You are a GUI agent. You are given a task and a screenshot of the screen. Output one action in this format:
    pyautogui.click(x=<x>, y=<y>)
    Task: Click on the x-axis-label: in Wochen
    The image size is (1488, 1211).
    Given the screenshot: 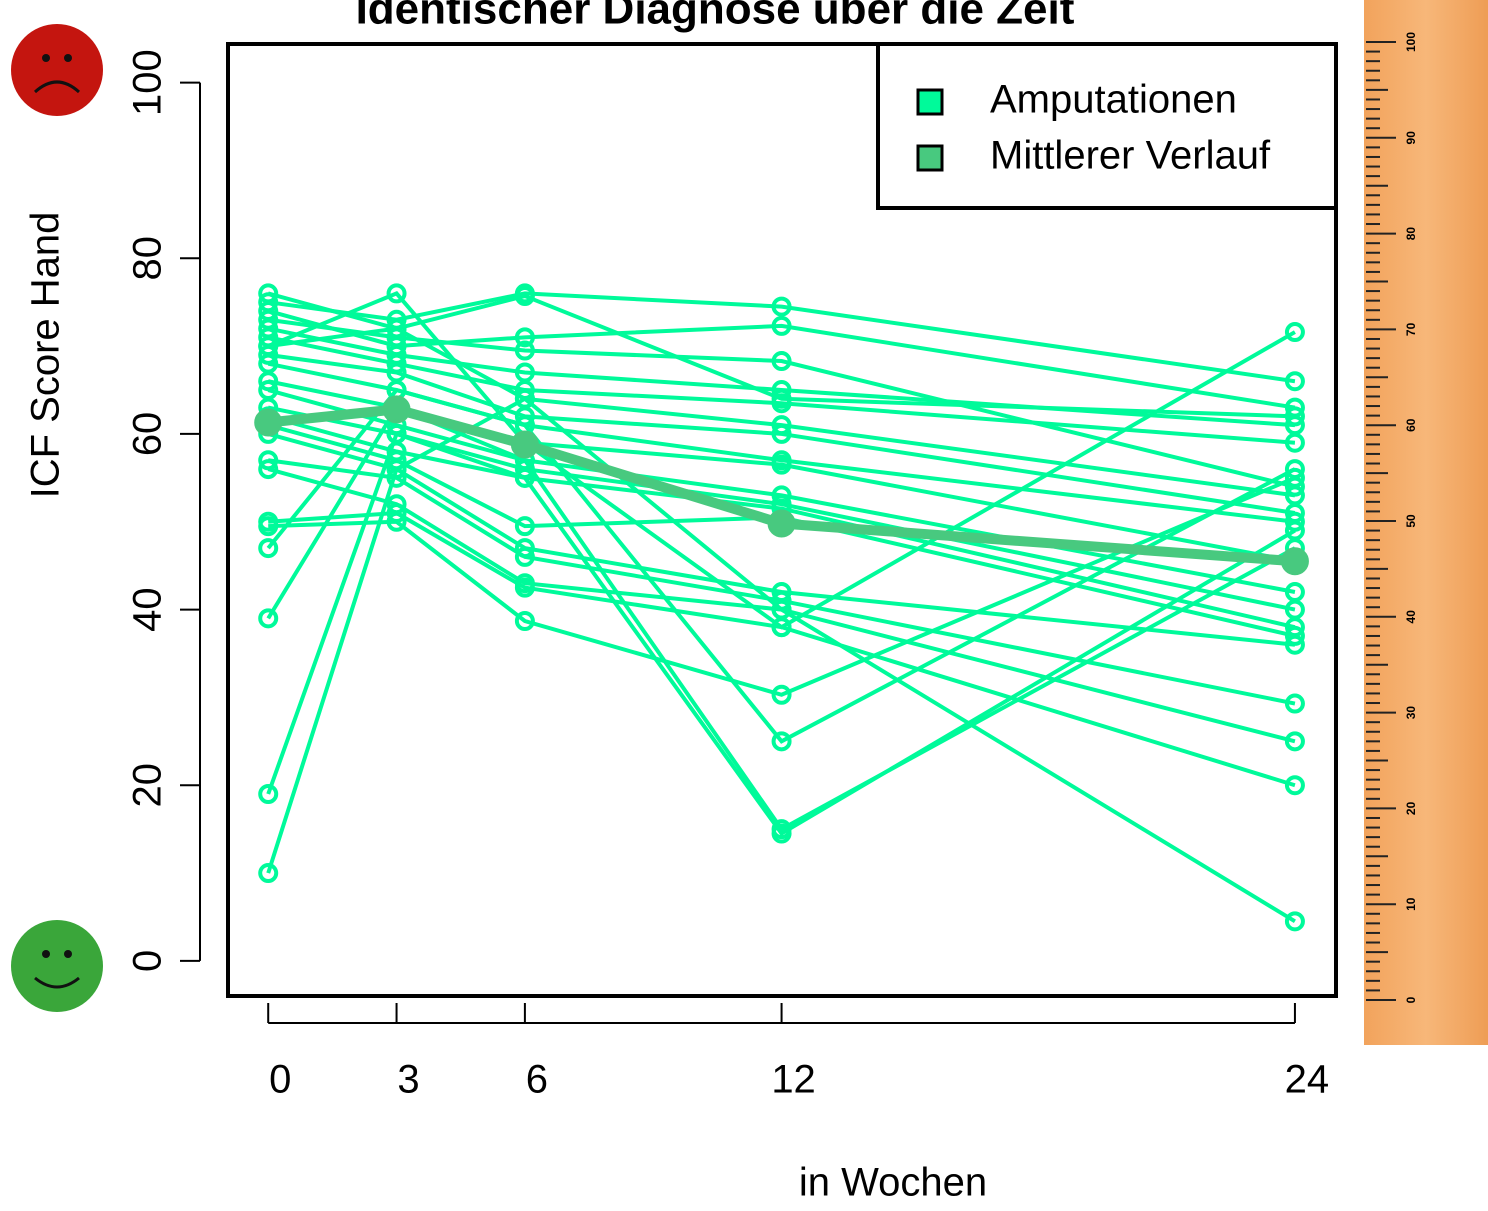 What is the action you would take?
    pyautogui.click(x=893, y=1183)
    